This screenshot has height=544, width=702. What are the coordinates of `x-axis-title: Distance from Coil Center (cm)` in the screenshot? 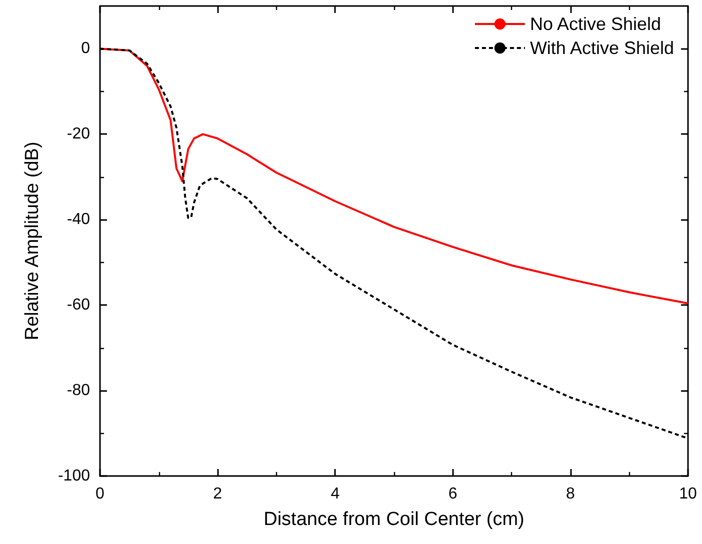 It's located at (394, 519).